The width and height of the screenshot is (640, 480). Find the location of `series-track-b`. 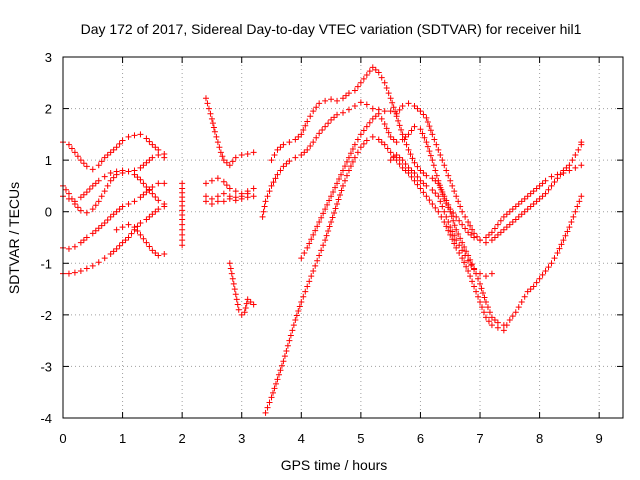

series-track-b is located at coordinates (114, 183).